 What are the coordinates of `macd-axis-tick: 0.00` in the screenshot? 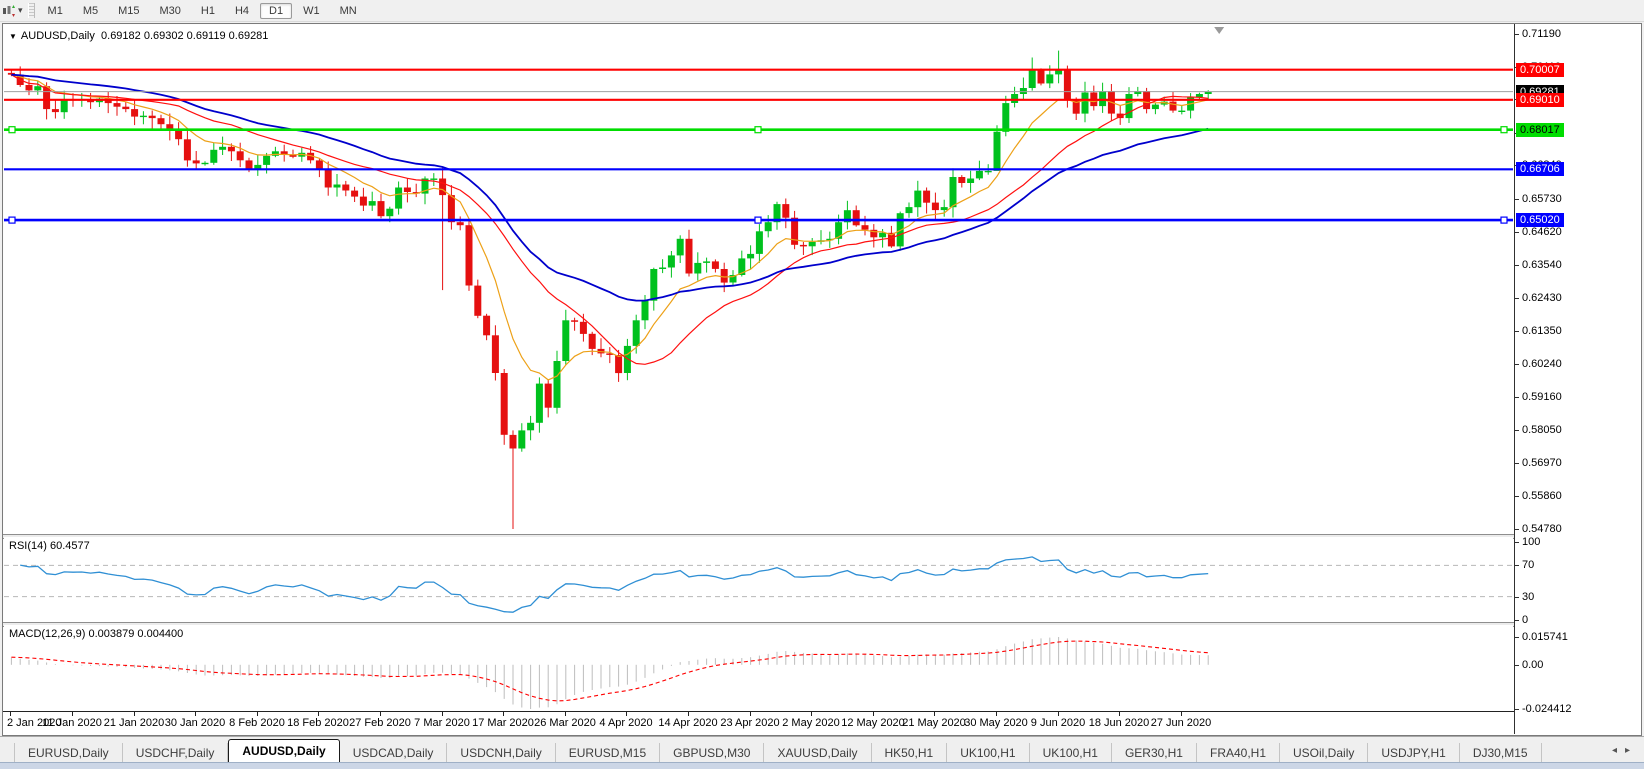 It's located at (1533, 665).